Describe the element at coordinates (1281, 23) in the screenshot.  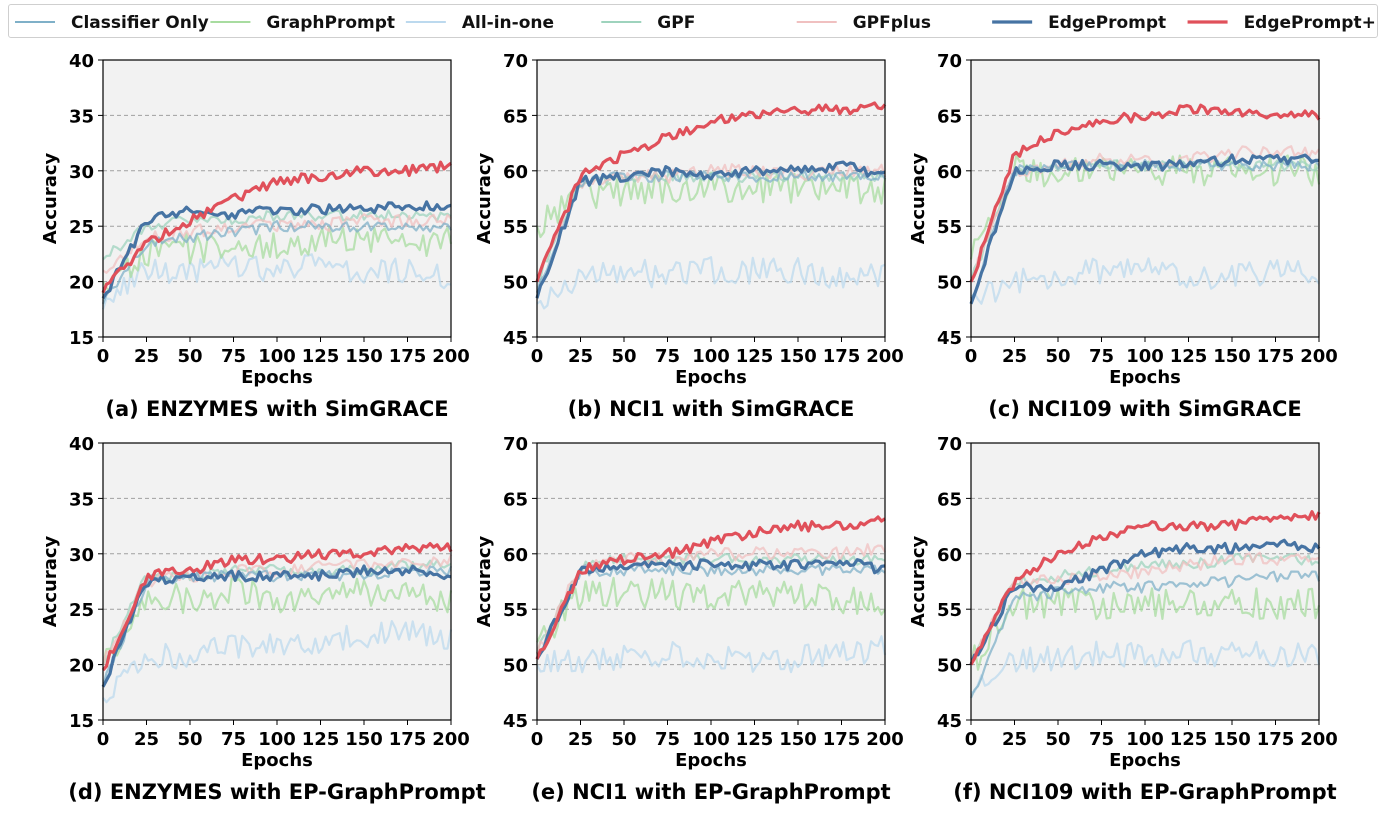
I see `legend-entry: EdgePrompt+` at that location.